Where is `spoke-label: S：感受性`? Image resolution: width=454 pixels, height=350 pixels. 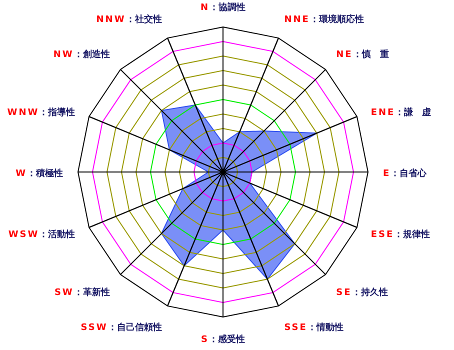
spoke-label: S：感受性 is located at coordinates (223, 339).